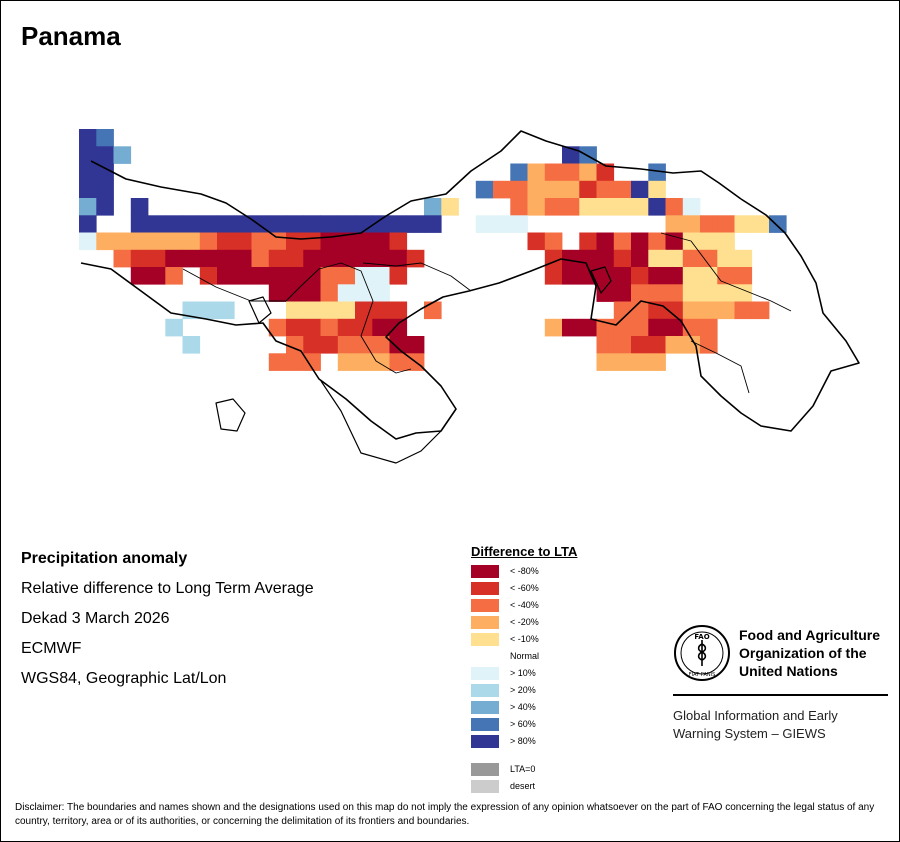  I want to click on fao-logo-text: FAO, so click(701, 637).